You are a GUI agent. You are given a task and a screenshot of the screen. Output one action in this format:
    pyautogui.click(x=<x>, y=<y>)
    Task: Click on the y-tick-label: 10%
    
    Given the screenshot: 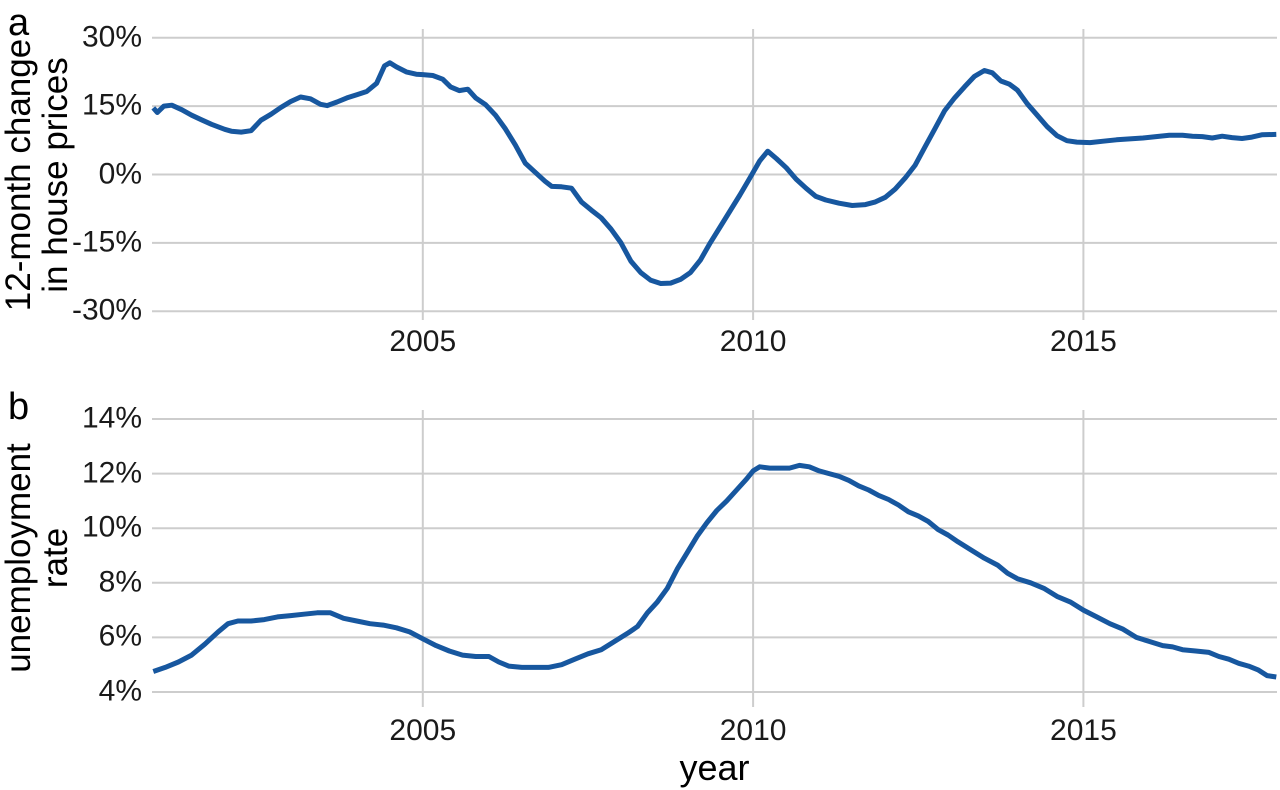 What is the action you would take?
    pyautogui.click(x=111, y=527)
    